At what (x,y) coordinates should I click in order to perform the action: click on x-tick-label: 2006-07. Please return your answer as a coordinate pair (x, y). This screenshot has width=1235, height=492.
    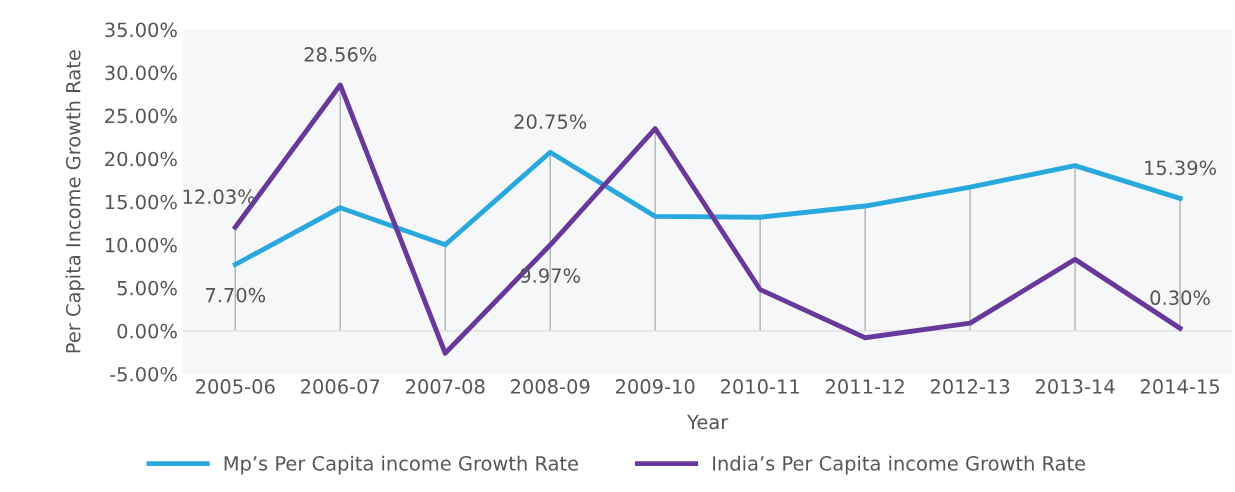
    Looking at the image, I should click on (340, 386).